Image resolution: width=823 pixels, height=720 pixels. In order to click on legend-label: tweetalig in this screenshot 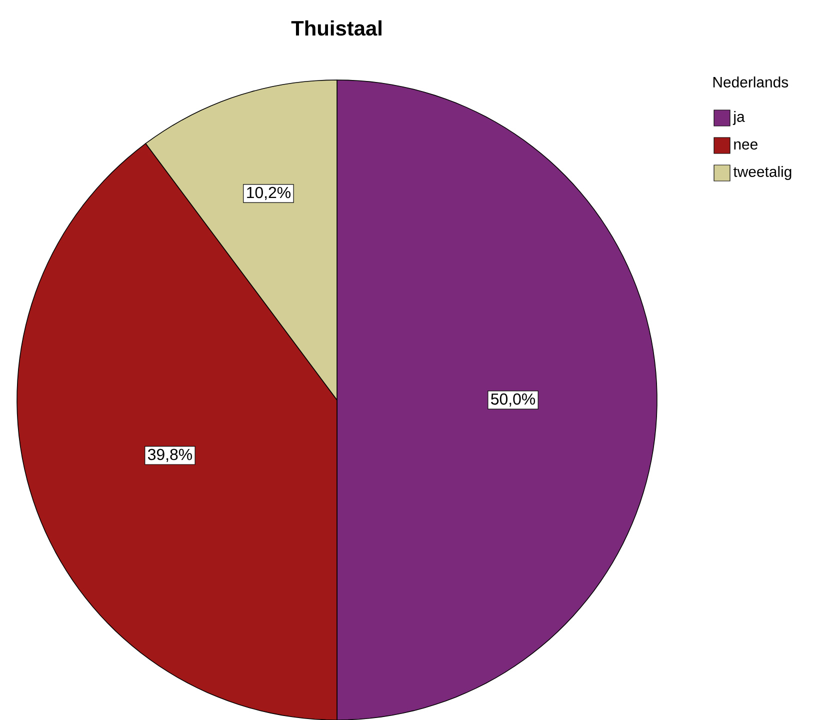, I will do `click(762, 173)`.